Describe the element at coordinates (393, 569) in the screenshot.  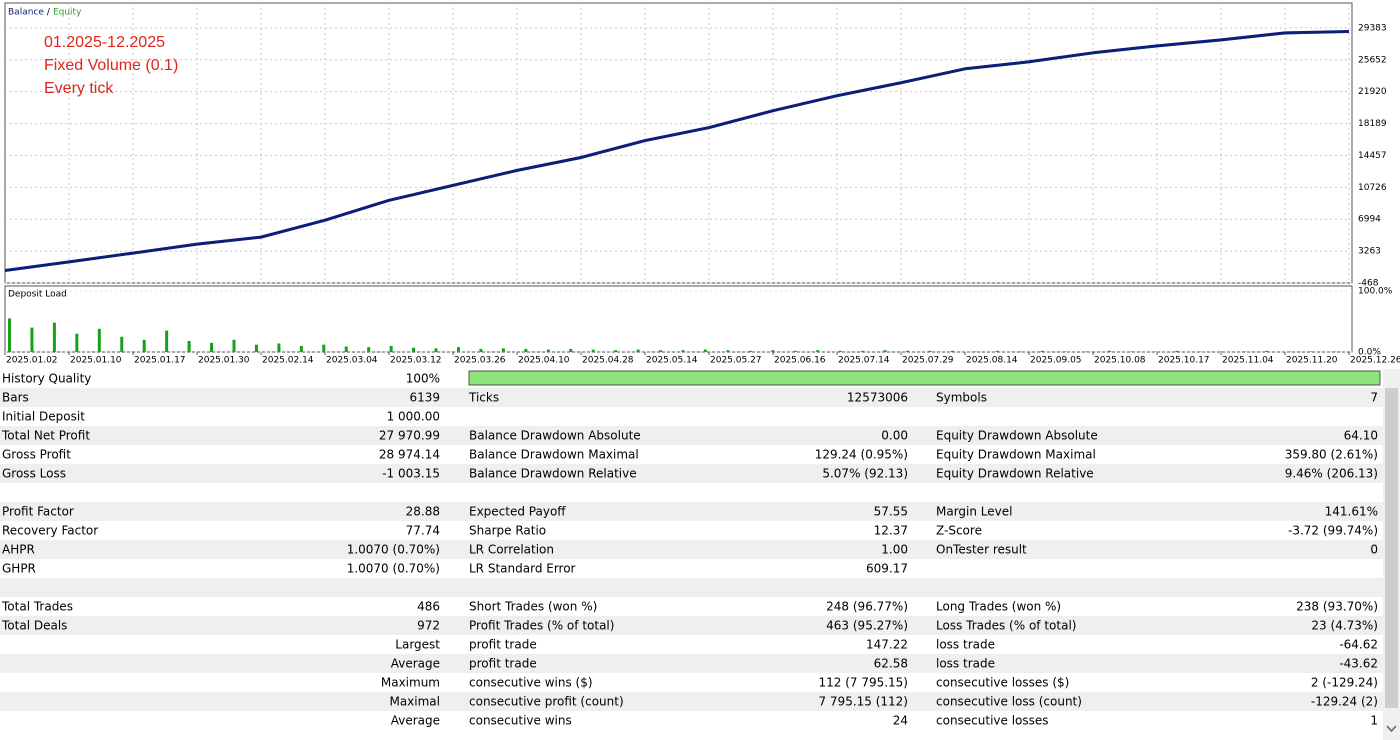
I see `table-cell: 1.0070 (0.70%)` at that location.